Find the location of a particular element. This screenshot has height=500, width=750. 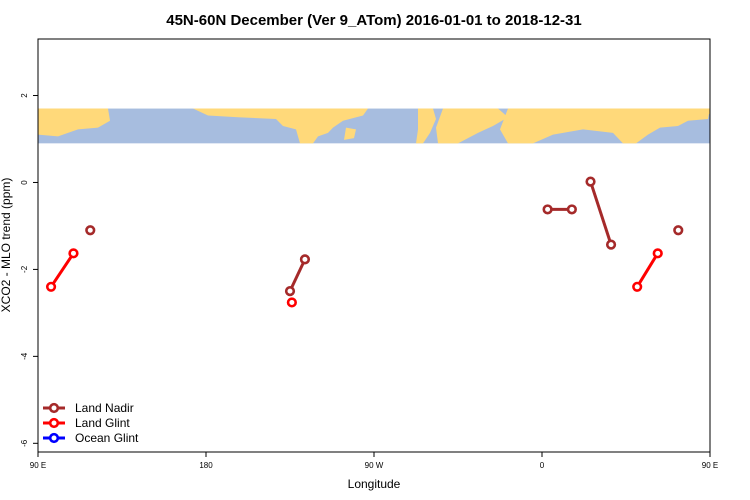

map-band is located at coordinates (374, 126).